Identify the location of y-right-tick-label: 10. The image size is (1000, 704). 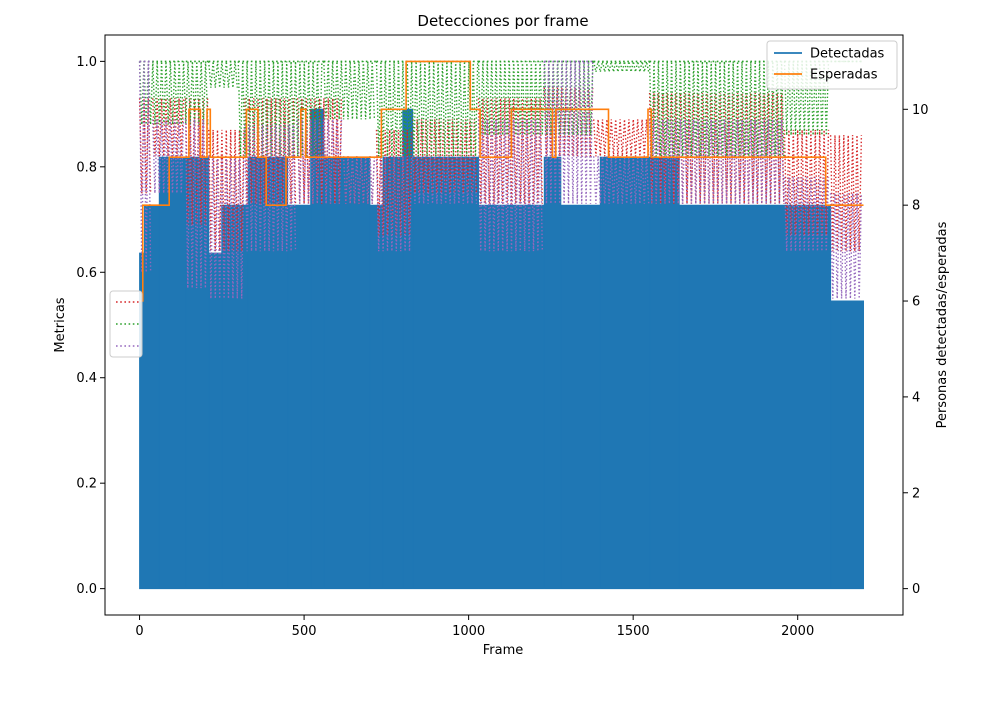
(920, 110).